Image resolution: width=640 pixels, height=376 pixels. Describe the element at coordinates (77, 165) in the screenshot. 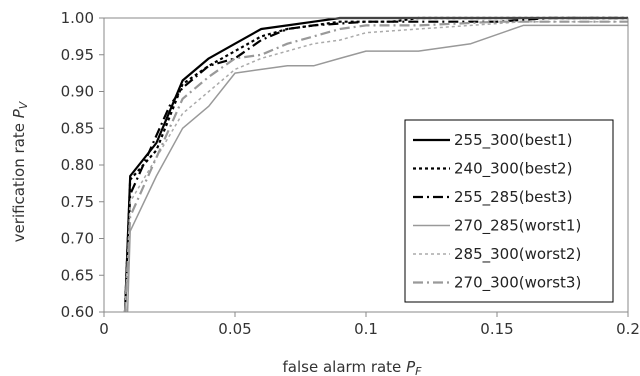

I see `y-tick-label: 0.80` at that location.